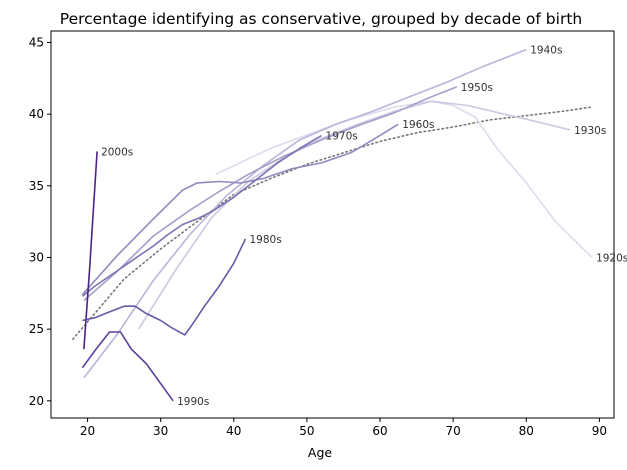 The width and height of the screenshot is (627, 470). What do you see at coordinates (160, 431) in the screenshot?
I see `x-tick-label-30: 30` at bounding box center [160, 431].